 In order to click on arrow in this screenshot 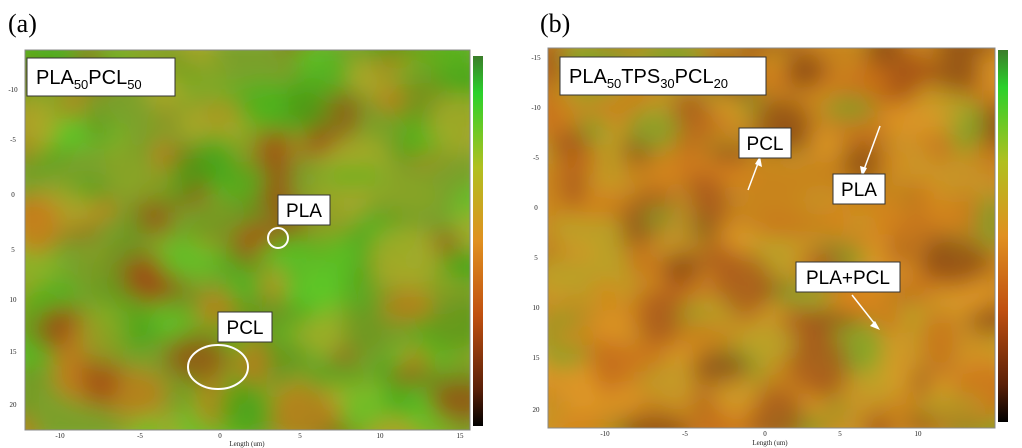, I will do `click(871, 150)`.